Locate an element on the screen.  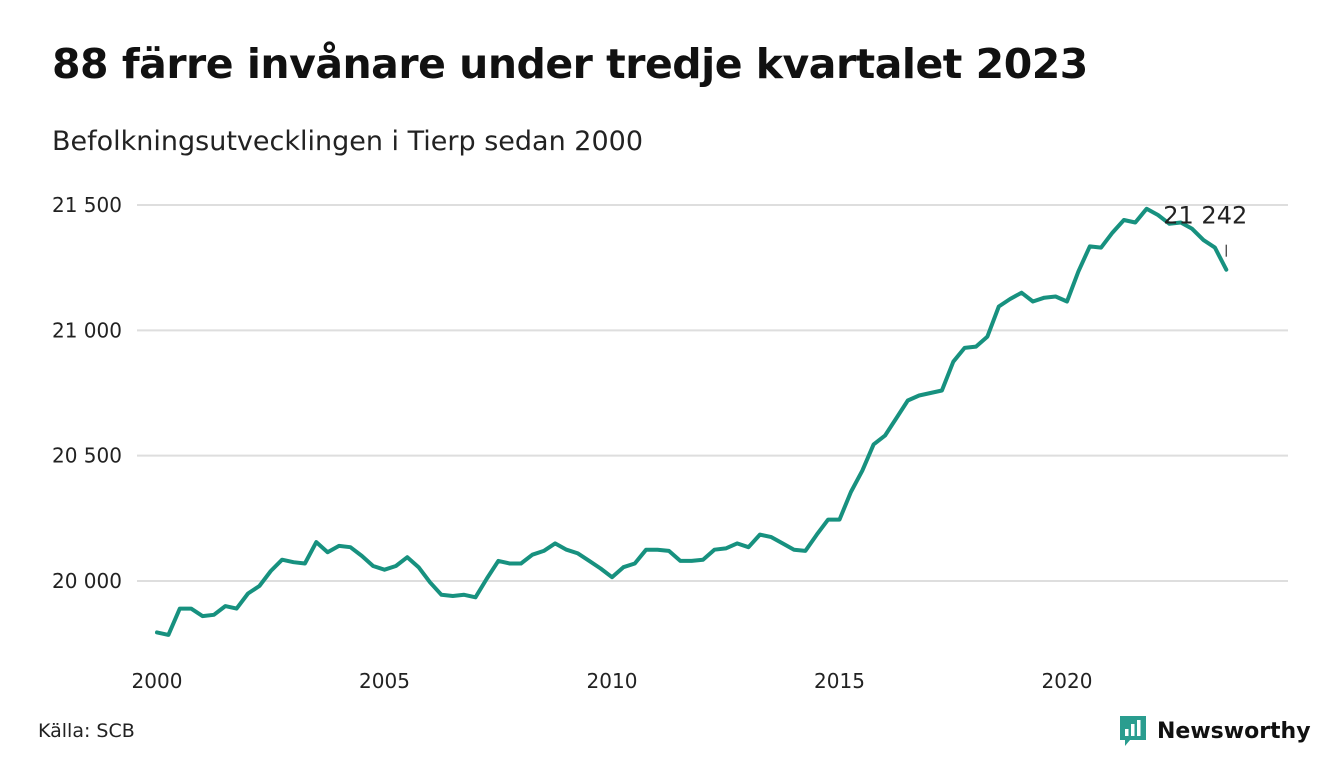
y-tick-label: 20 000 is located at coordinates (87, 581).